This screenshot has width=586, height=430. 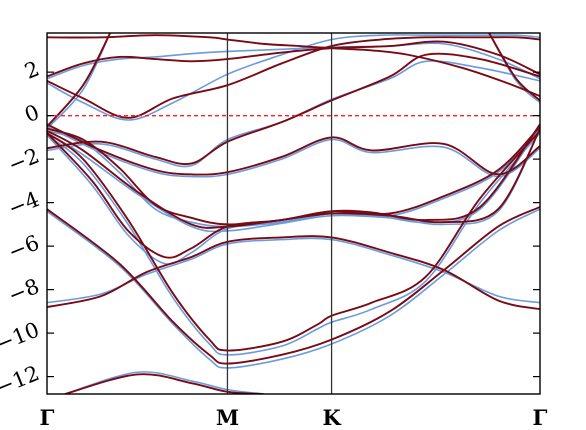 I want to click on y-tick-label: 2, so click(x=31, y=70).